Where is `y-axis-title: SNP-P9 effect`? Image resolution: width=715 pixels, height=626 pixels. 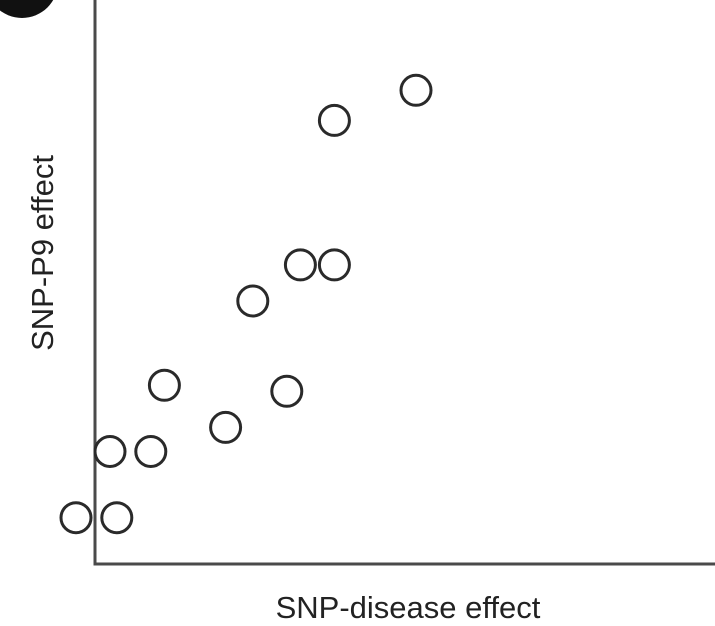
y-axis-title: SNP-P9 effect is located at coordinates (42, 253).